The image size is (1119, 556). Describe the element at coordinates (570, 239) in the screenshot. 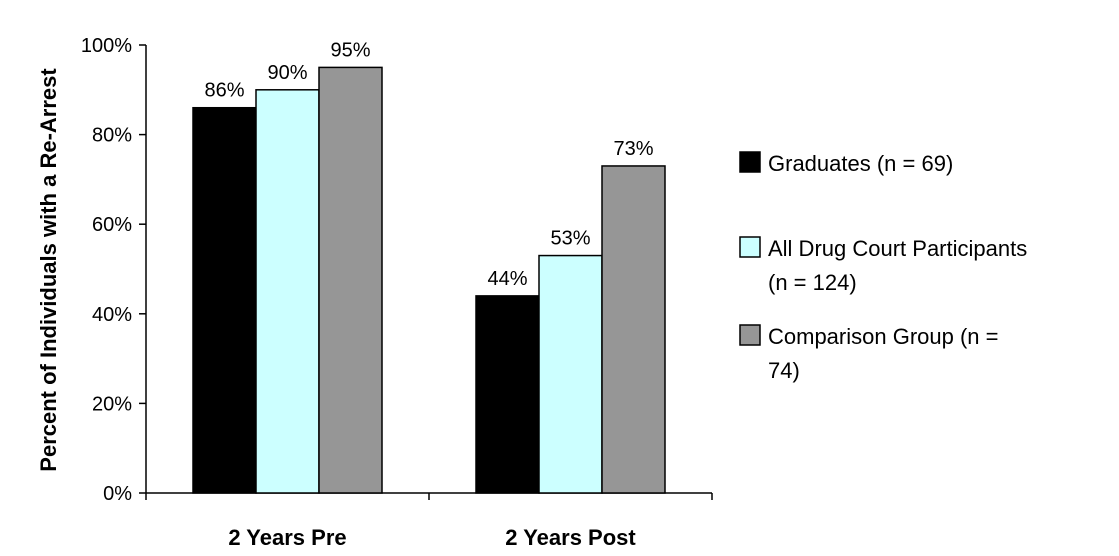

I see `data-label: 53%` at that location.